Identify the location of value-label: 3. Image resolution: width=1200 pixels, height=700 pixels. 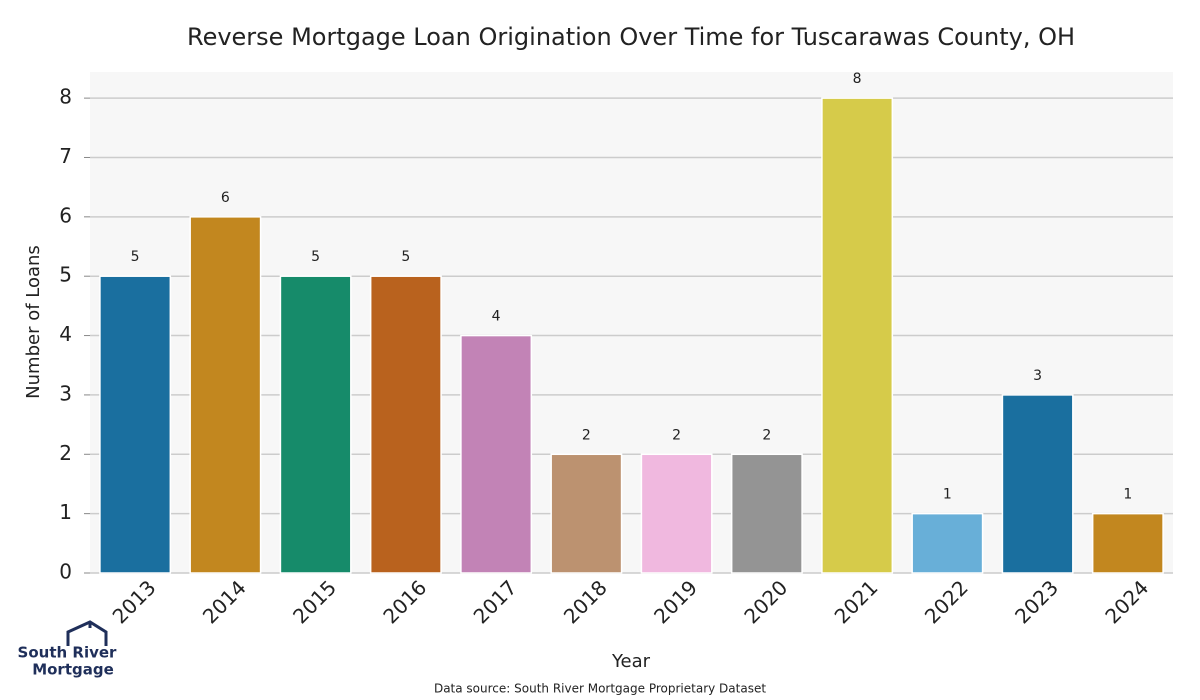
(1037, 376).